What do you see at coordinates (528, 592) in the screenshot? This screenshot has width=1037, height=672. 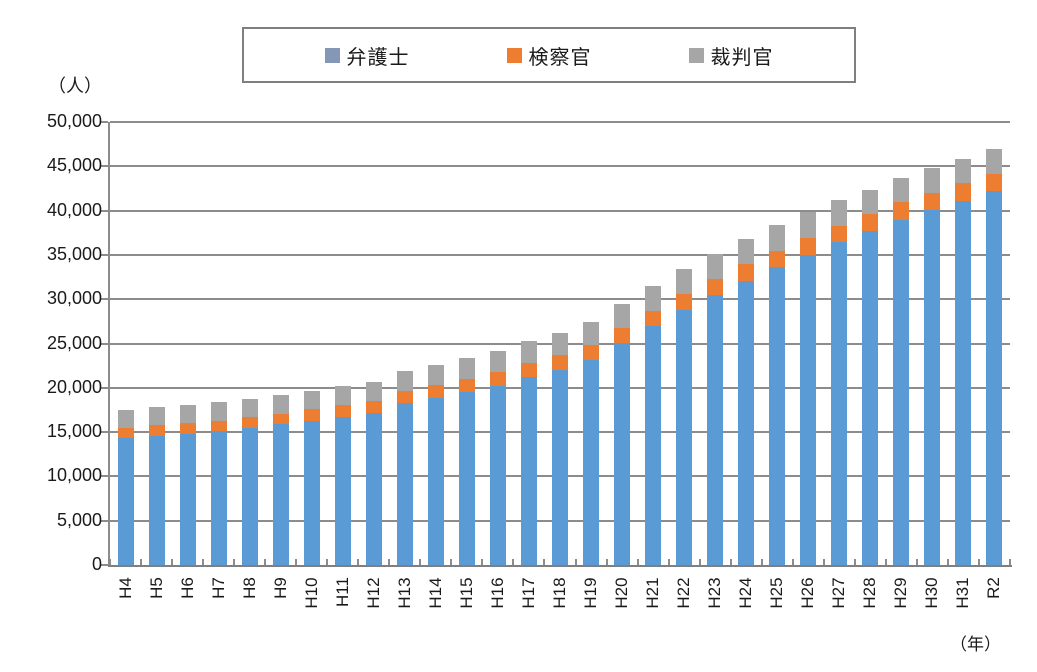 I see `x-tick-label: H17` at bounding box center [528, 592].